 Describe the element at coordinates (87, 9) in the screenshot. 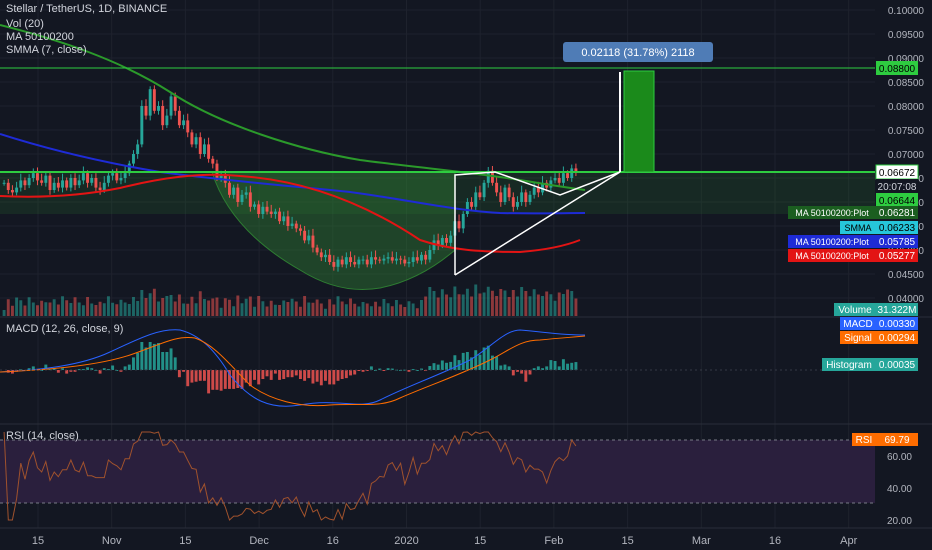

I see `symbol-title: Stellar / TetherUS, 1D, BINANCE` at that location.